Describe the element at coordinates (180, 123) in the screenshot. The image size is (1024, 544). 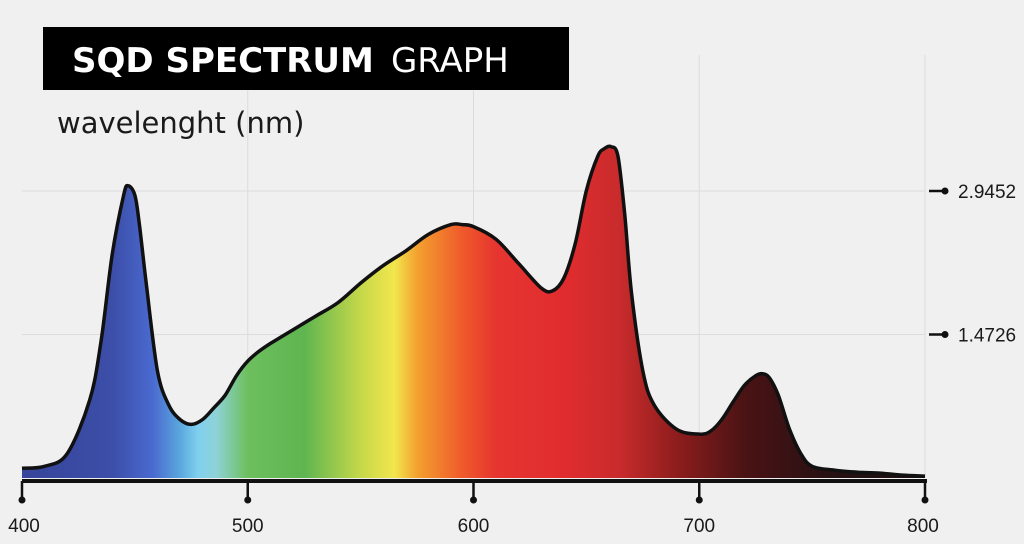
I see `axis-label-x: wavelenght (nm)` at that location.